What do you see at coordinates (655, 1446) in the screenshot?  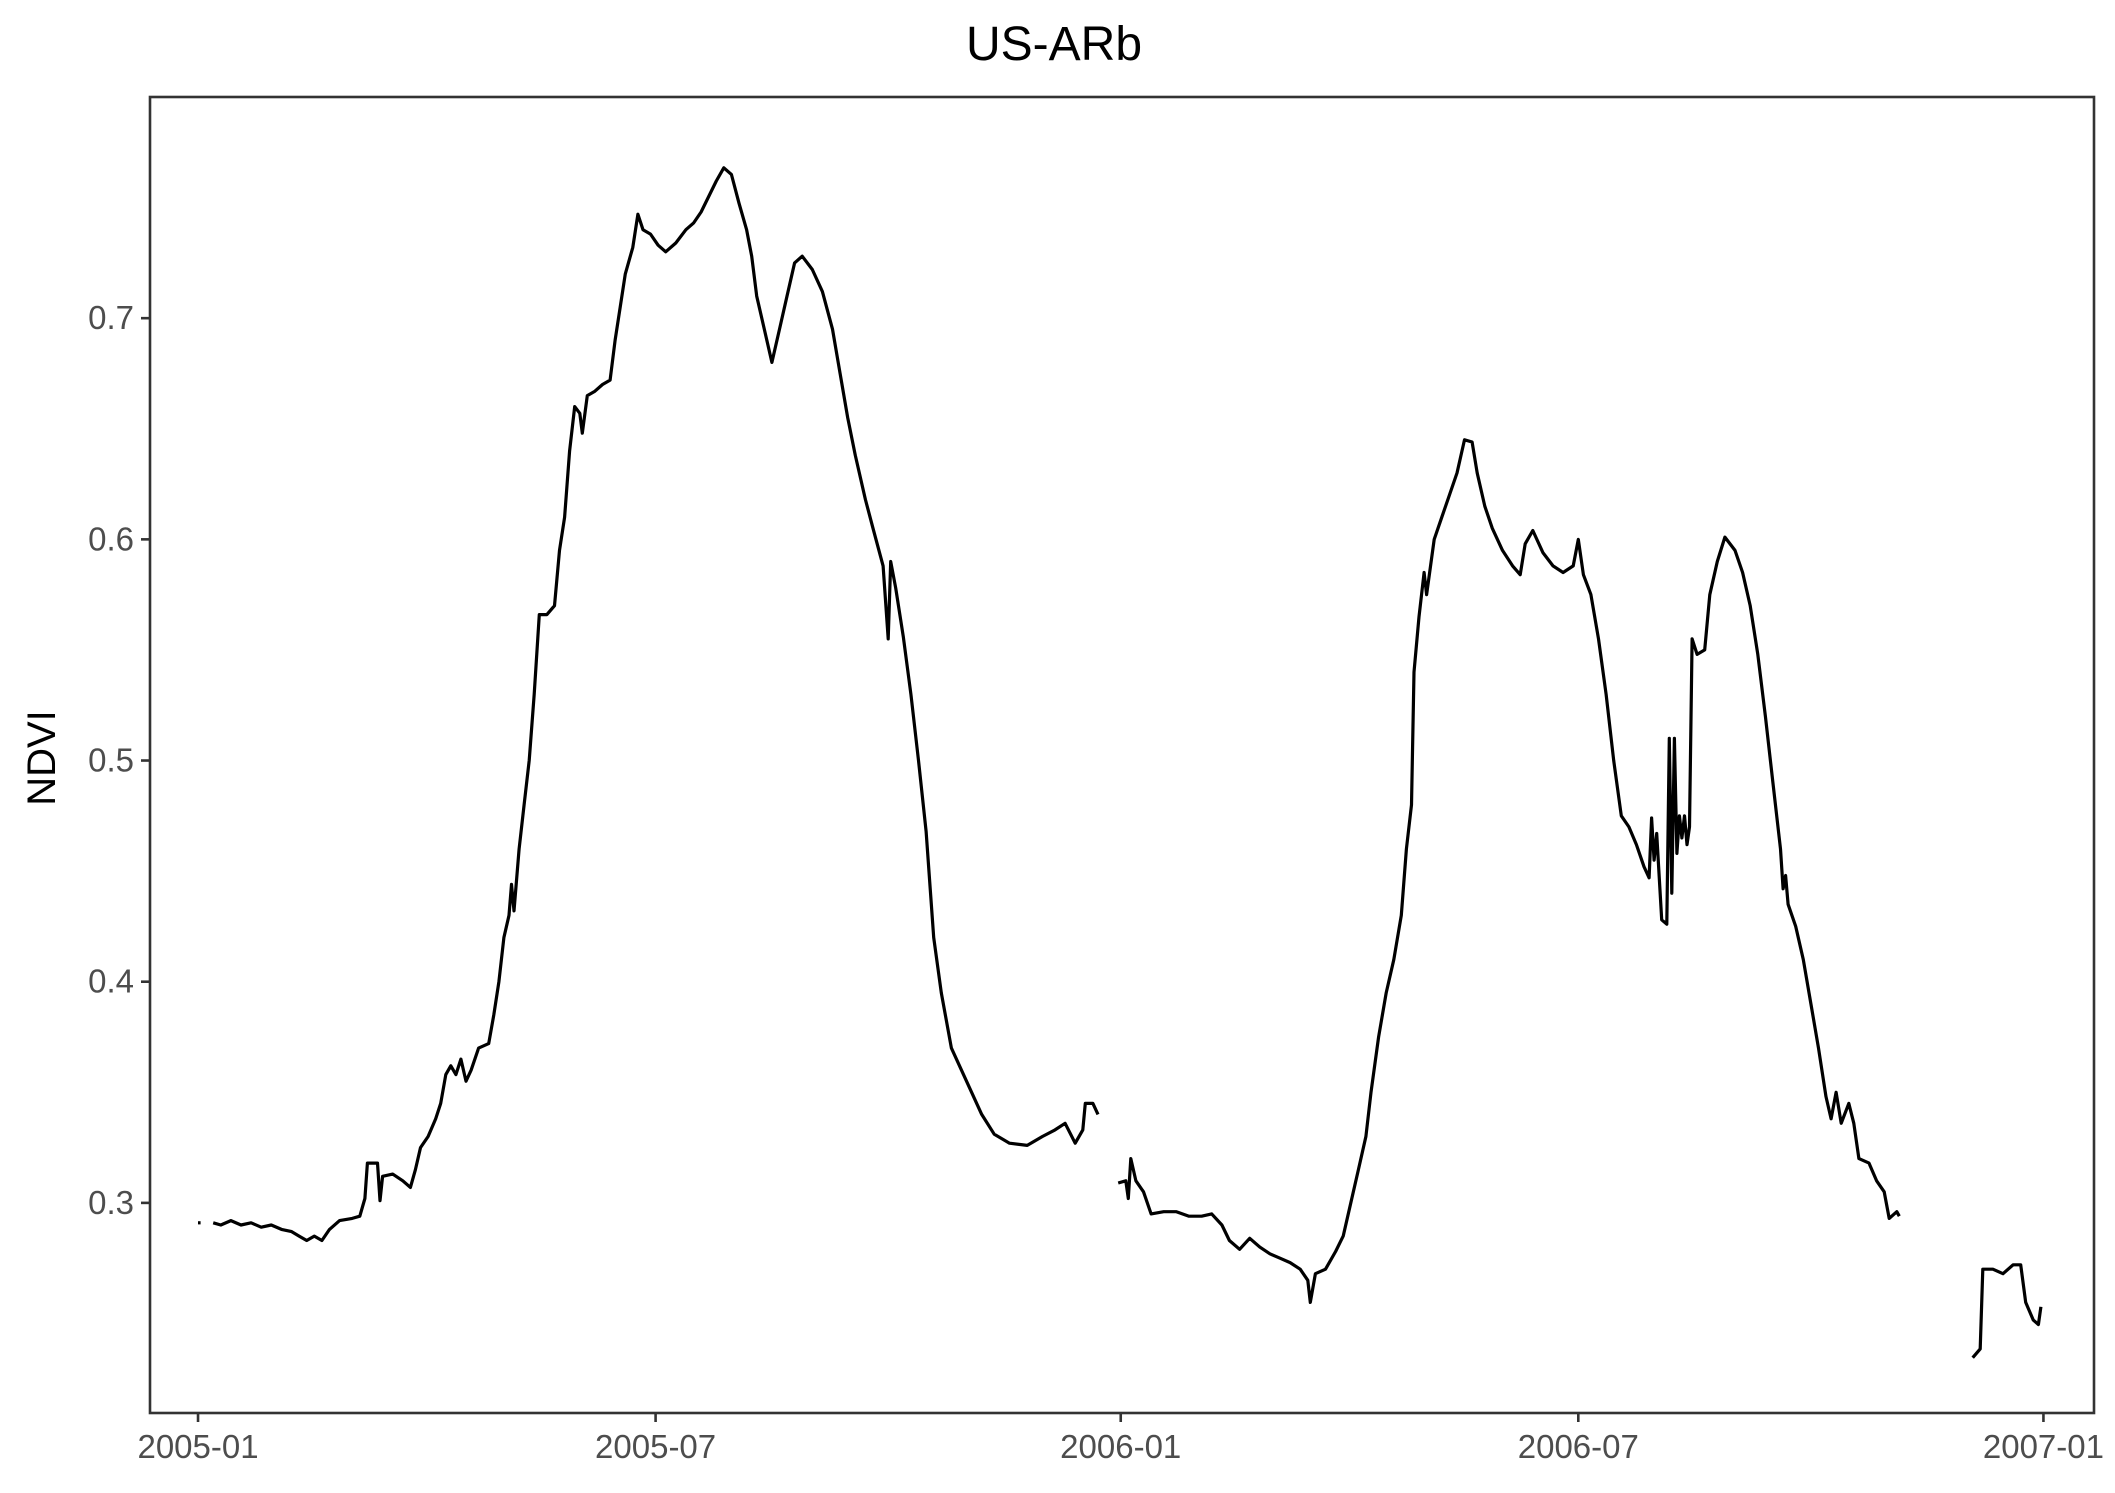 I see `x-tick-label: 2005-07` at bounding box center [655, 1446].